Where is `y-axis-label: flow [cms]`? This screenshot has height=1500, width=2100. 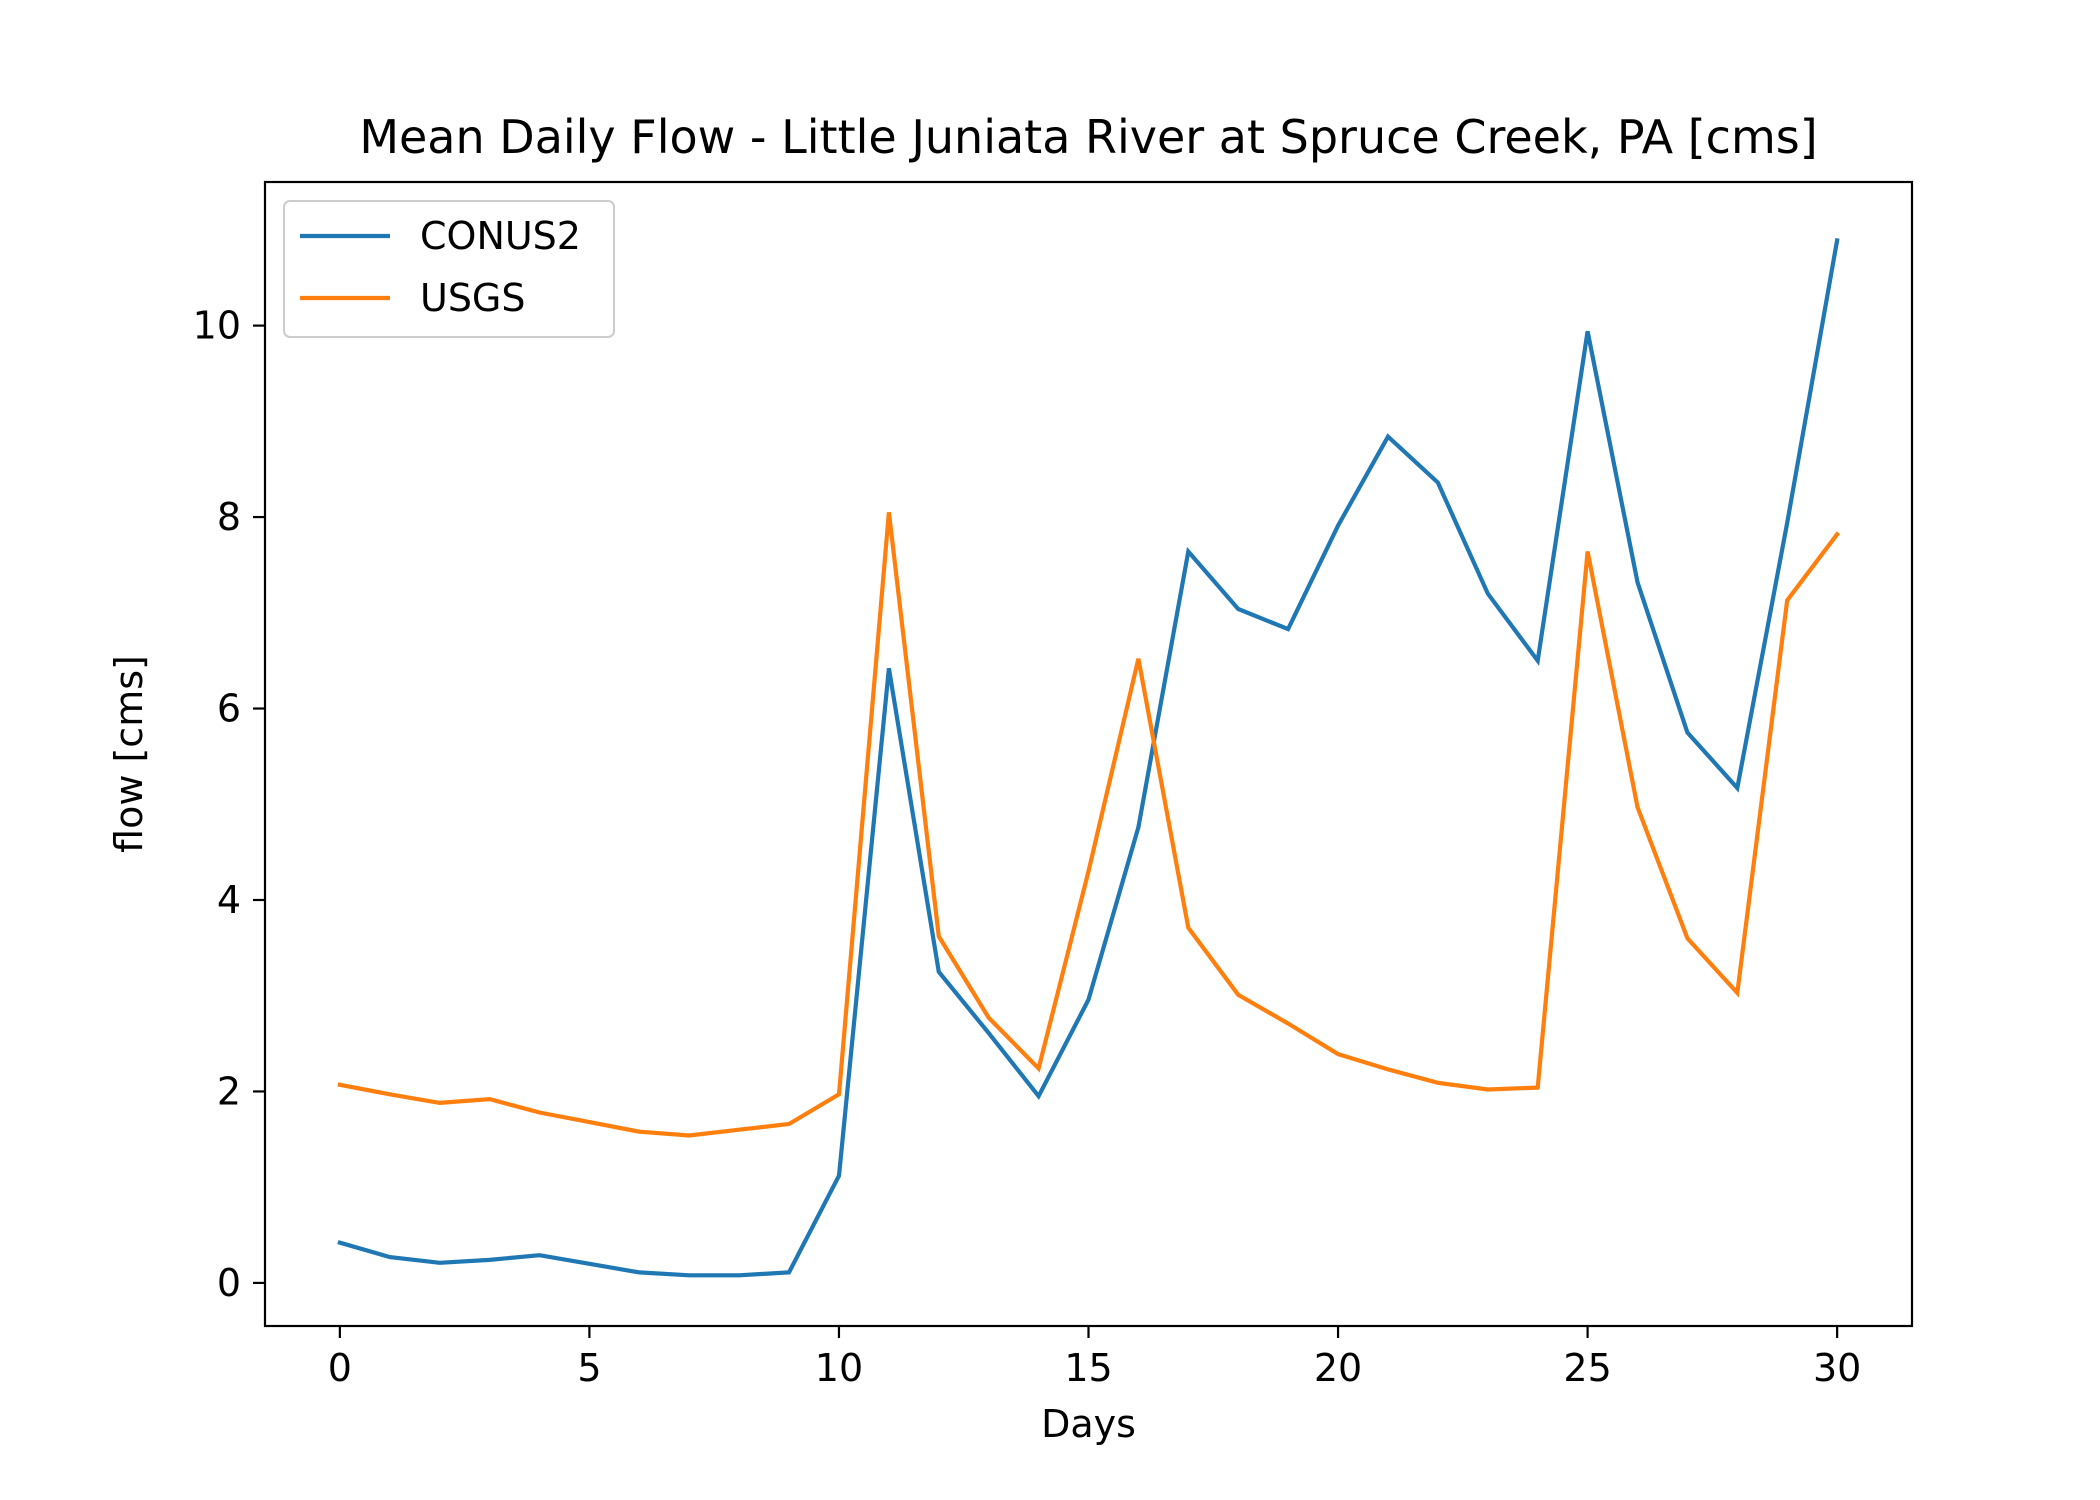
y-axis-label: flow [cms] is located at coordinates (129, 754).